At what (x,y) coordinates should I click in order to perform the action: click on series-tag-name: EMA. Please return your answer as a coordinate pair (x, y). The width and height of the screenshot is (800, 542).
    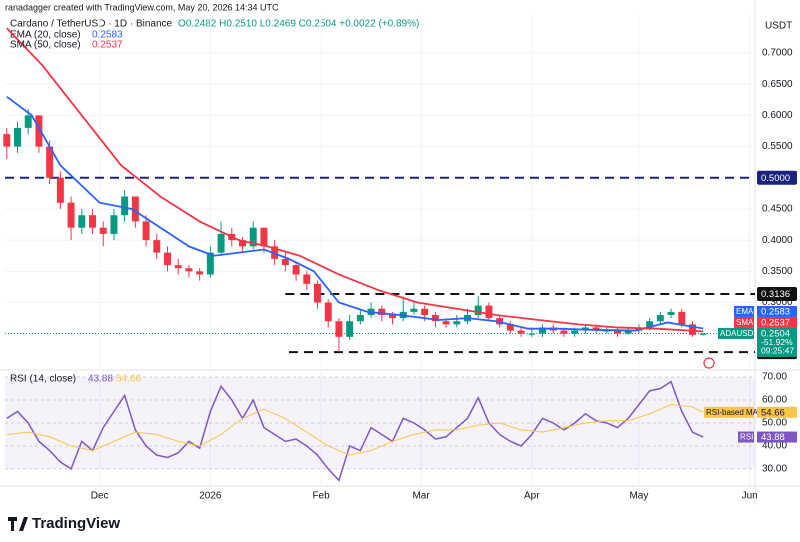
    Looking at the image, I should click on (745, 311).